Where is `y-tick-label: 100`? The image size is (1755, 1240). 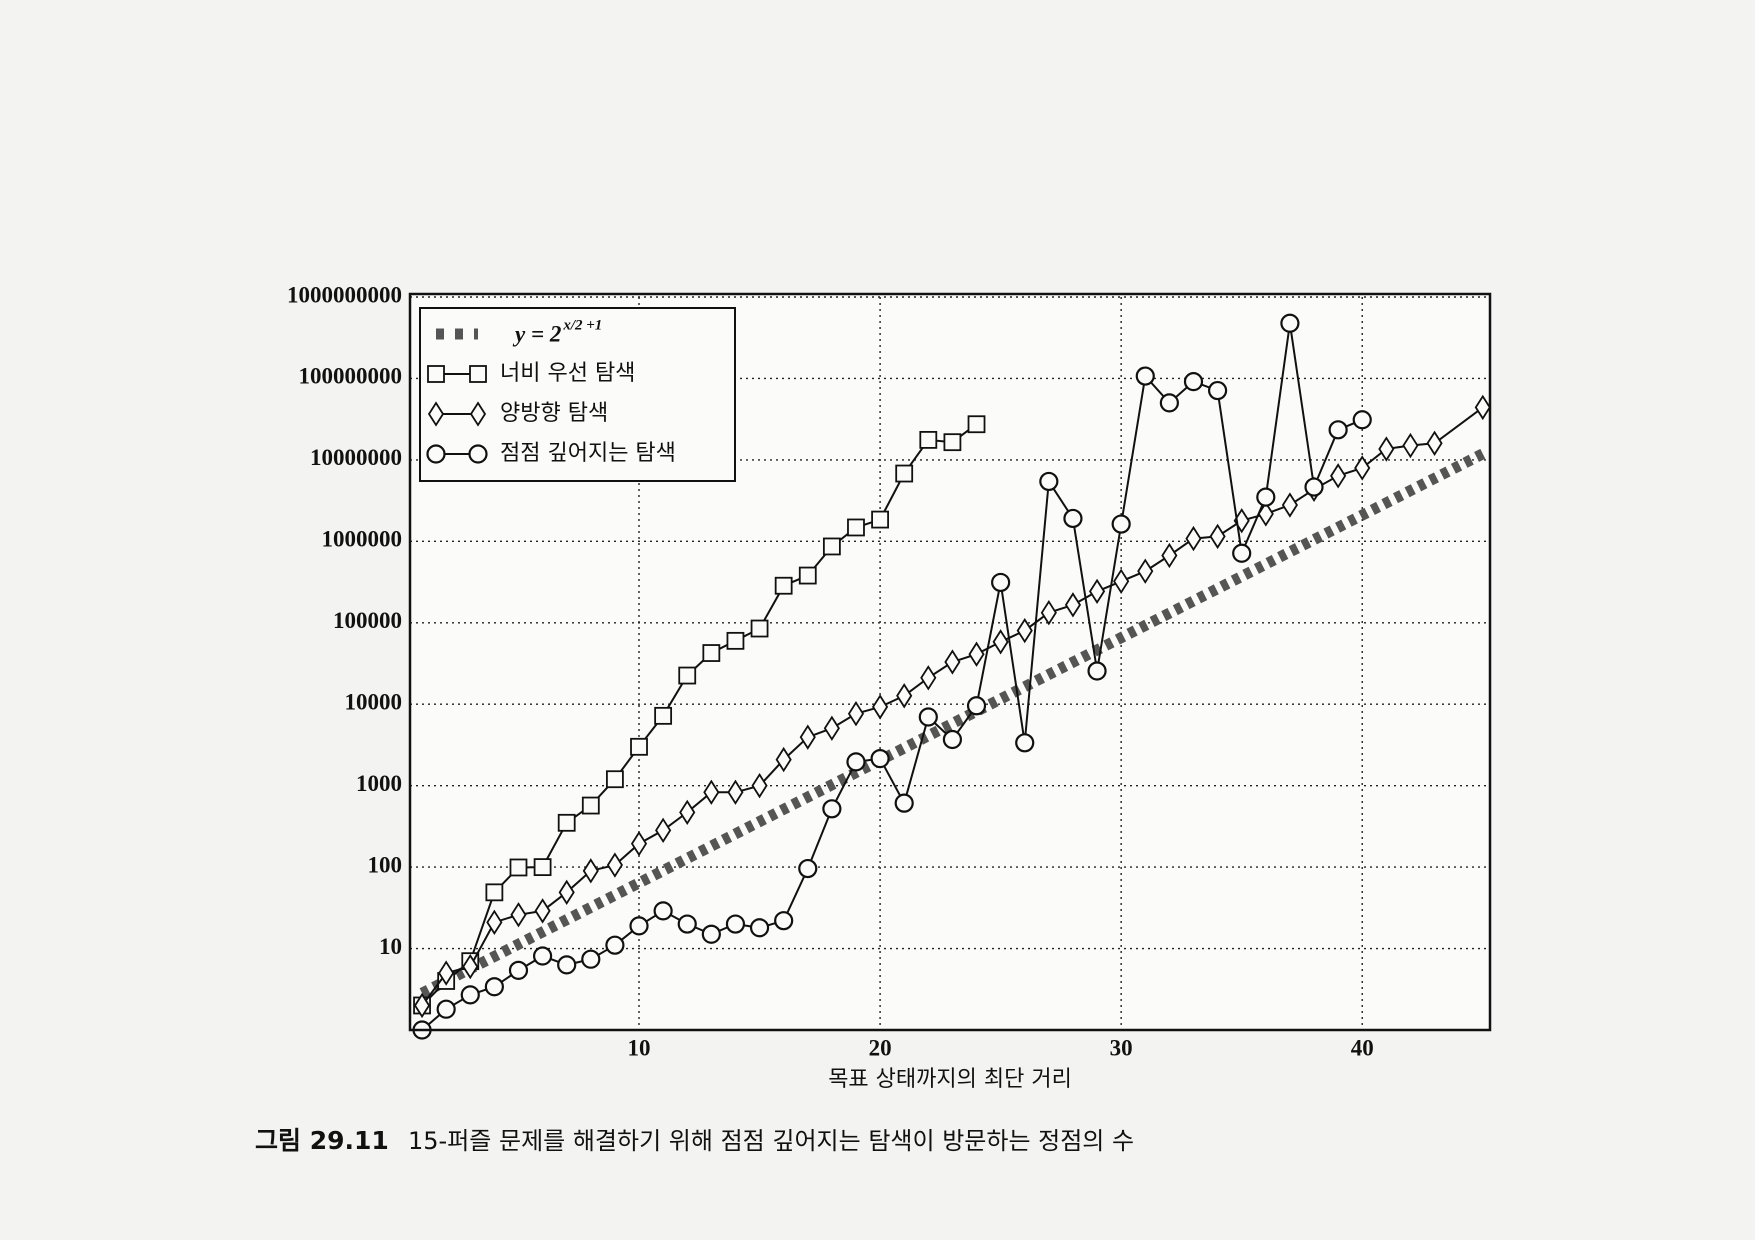 y-tick-label: 100 is located at coordinates (385, 864).